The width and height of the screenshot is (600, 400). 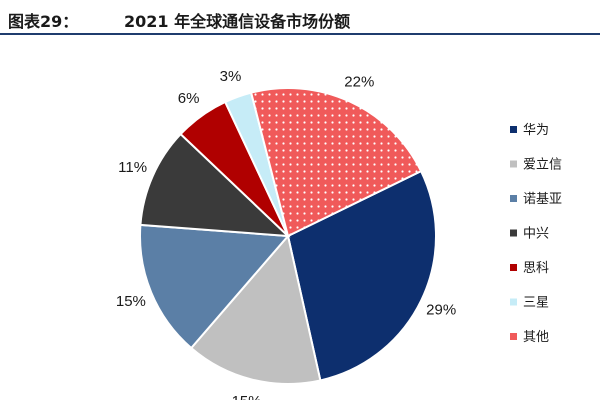 What do you see at coordinates (43, 21) in the screenshot?
I see `figure-label: 图表29：` at bounding box center [43, 21].